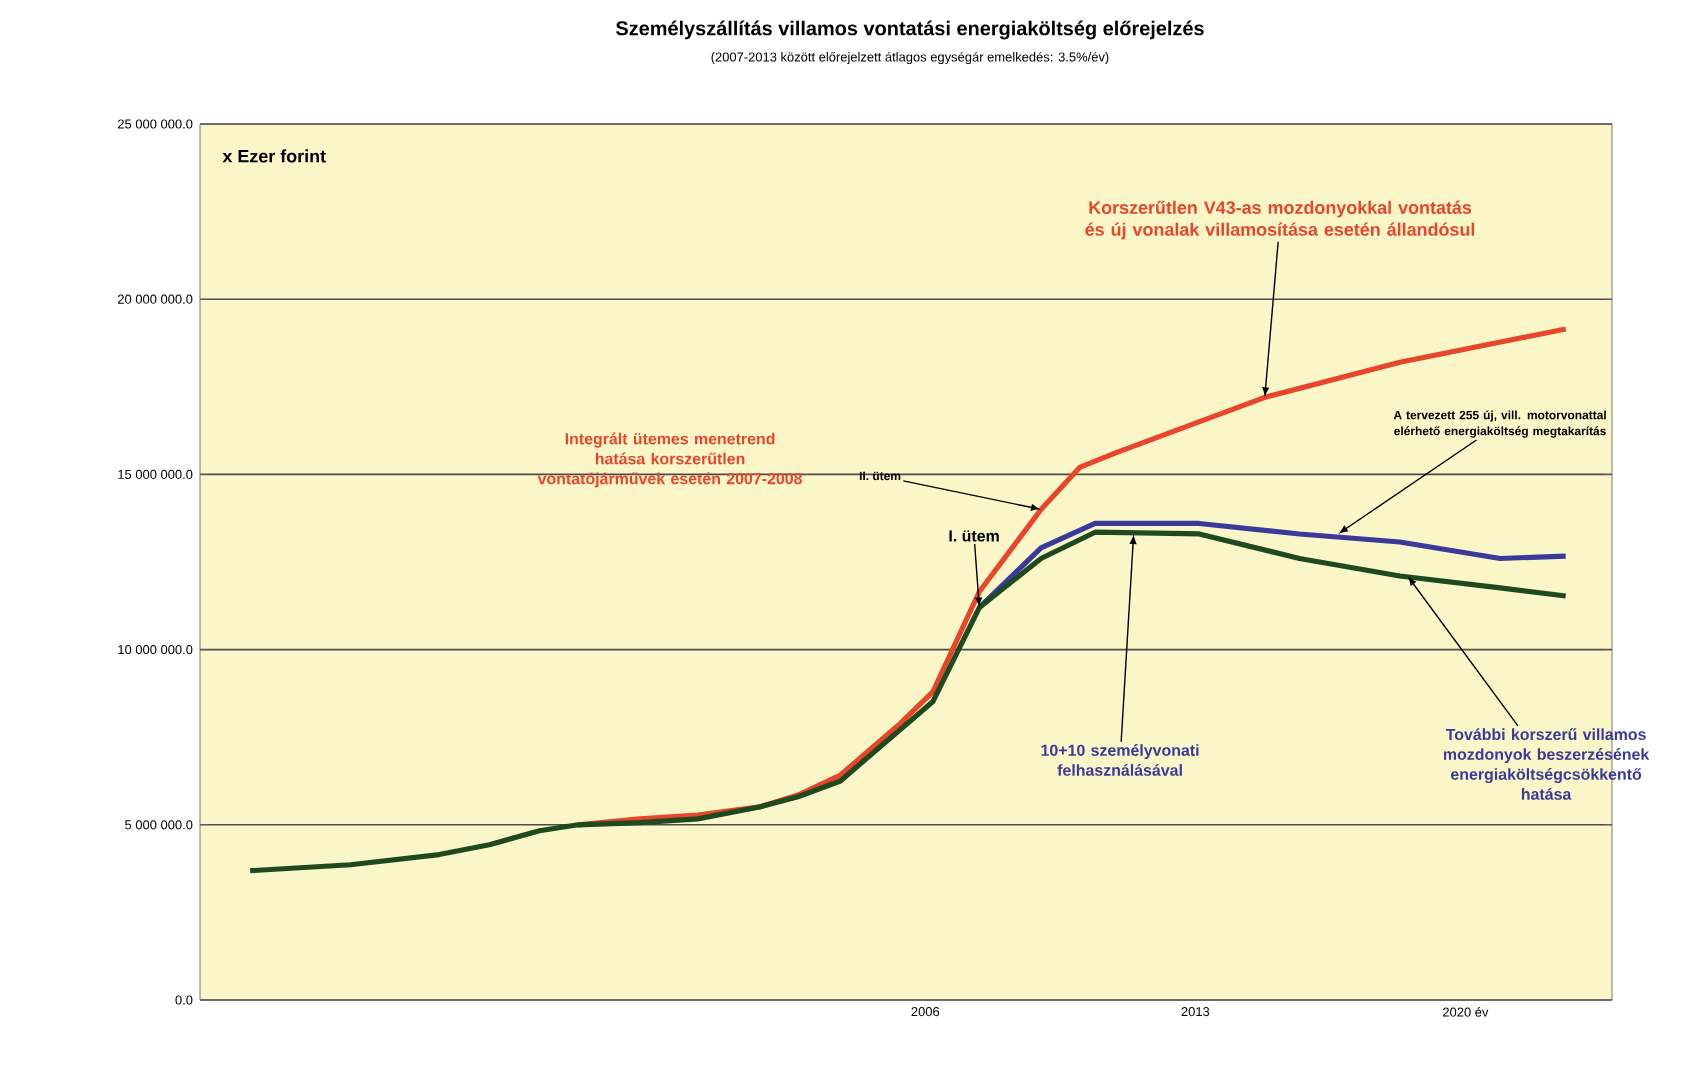 The image size is (1682, 1090). I want to click on chart-title: Személyszállítás villamos vontatási energiaköltség előrejelzés, so click(909, 30).